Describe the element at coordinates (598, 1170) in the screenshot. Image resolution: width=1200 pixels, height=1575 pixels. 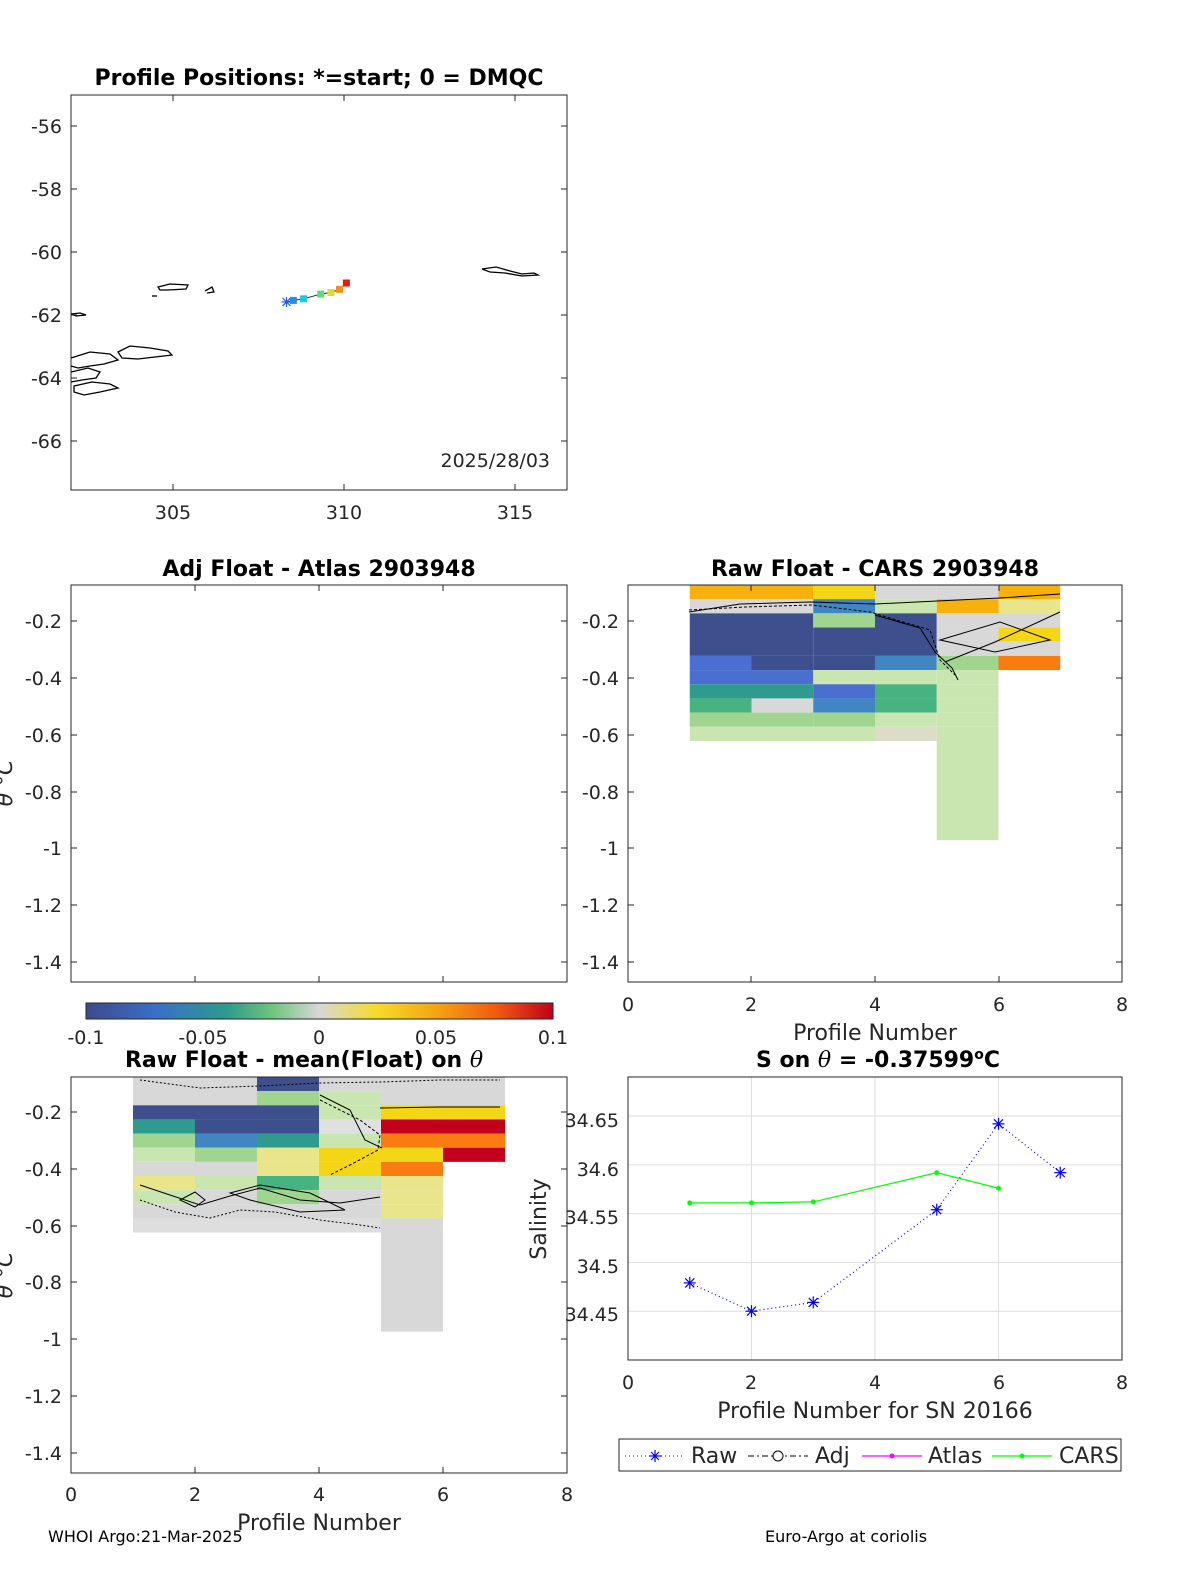
I see `salinity-ytick-label: 34.6` at that location.